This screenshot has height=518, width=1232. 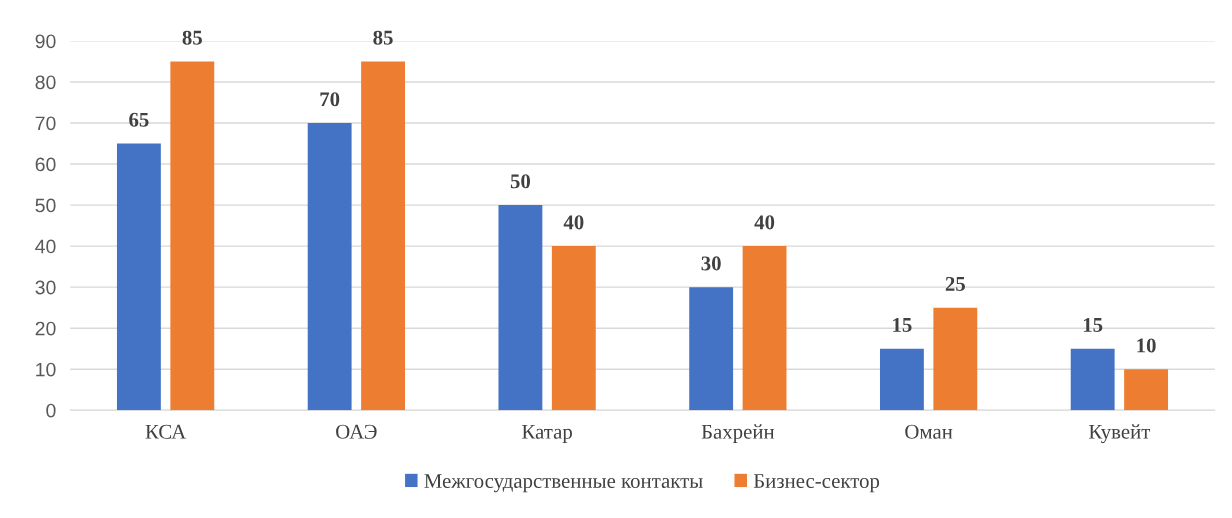 I want to click on y-tick-label: 20, so click(x=45, y=328).